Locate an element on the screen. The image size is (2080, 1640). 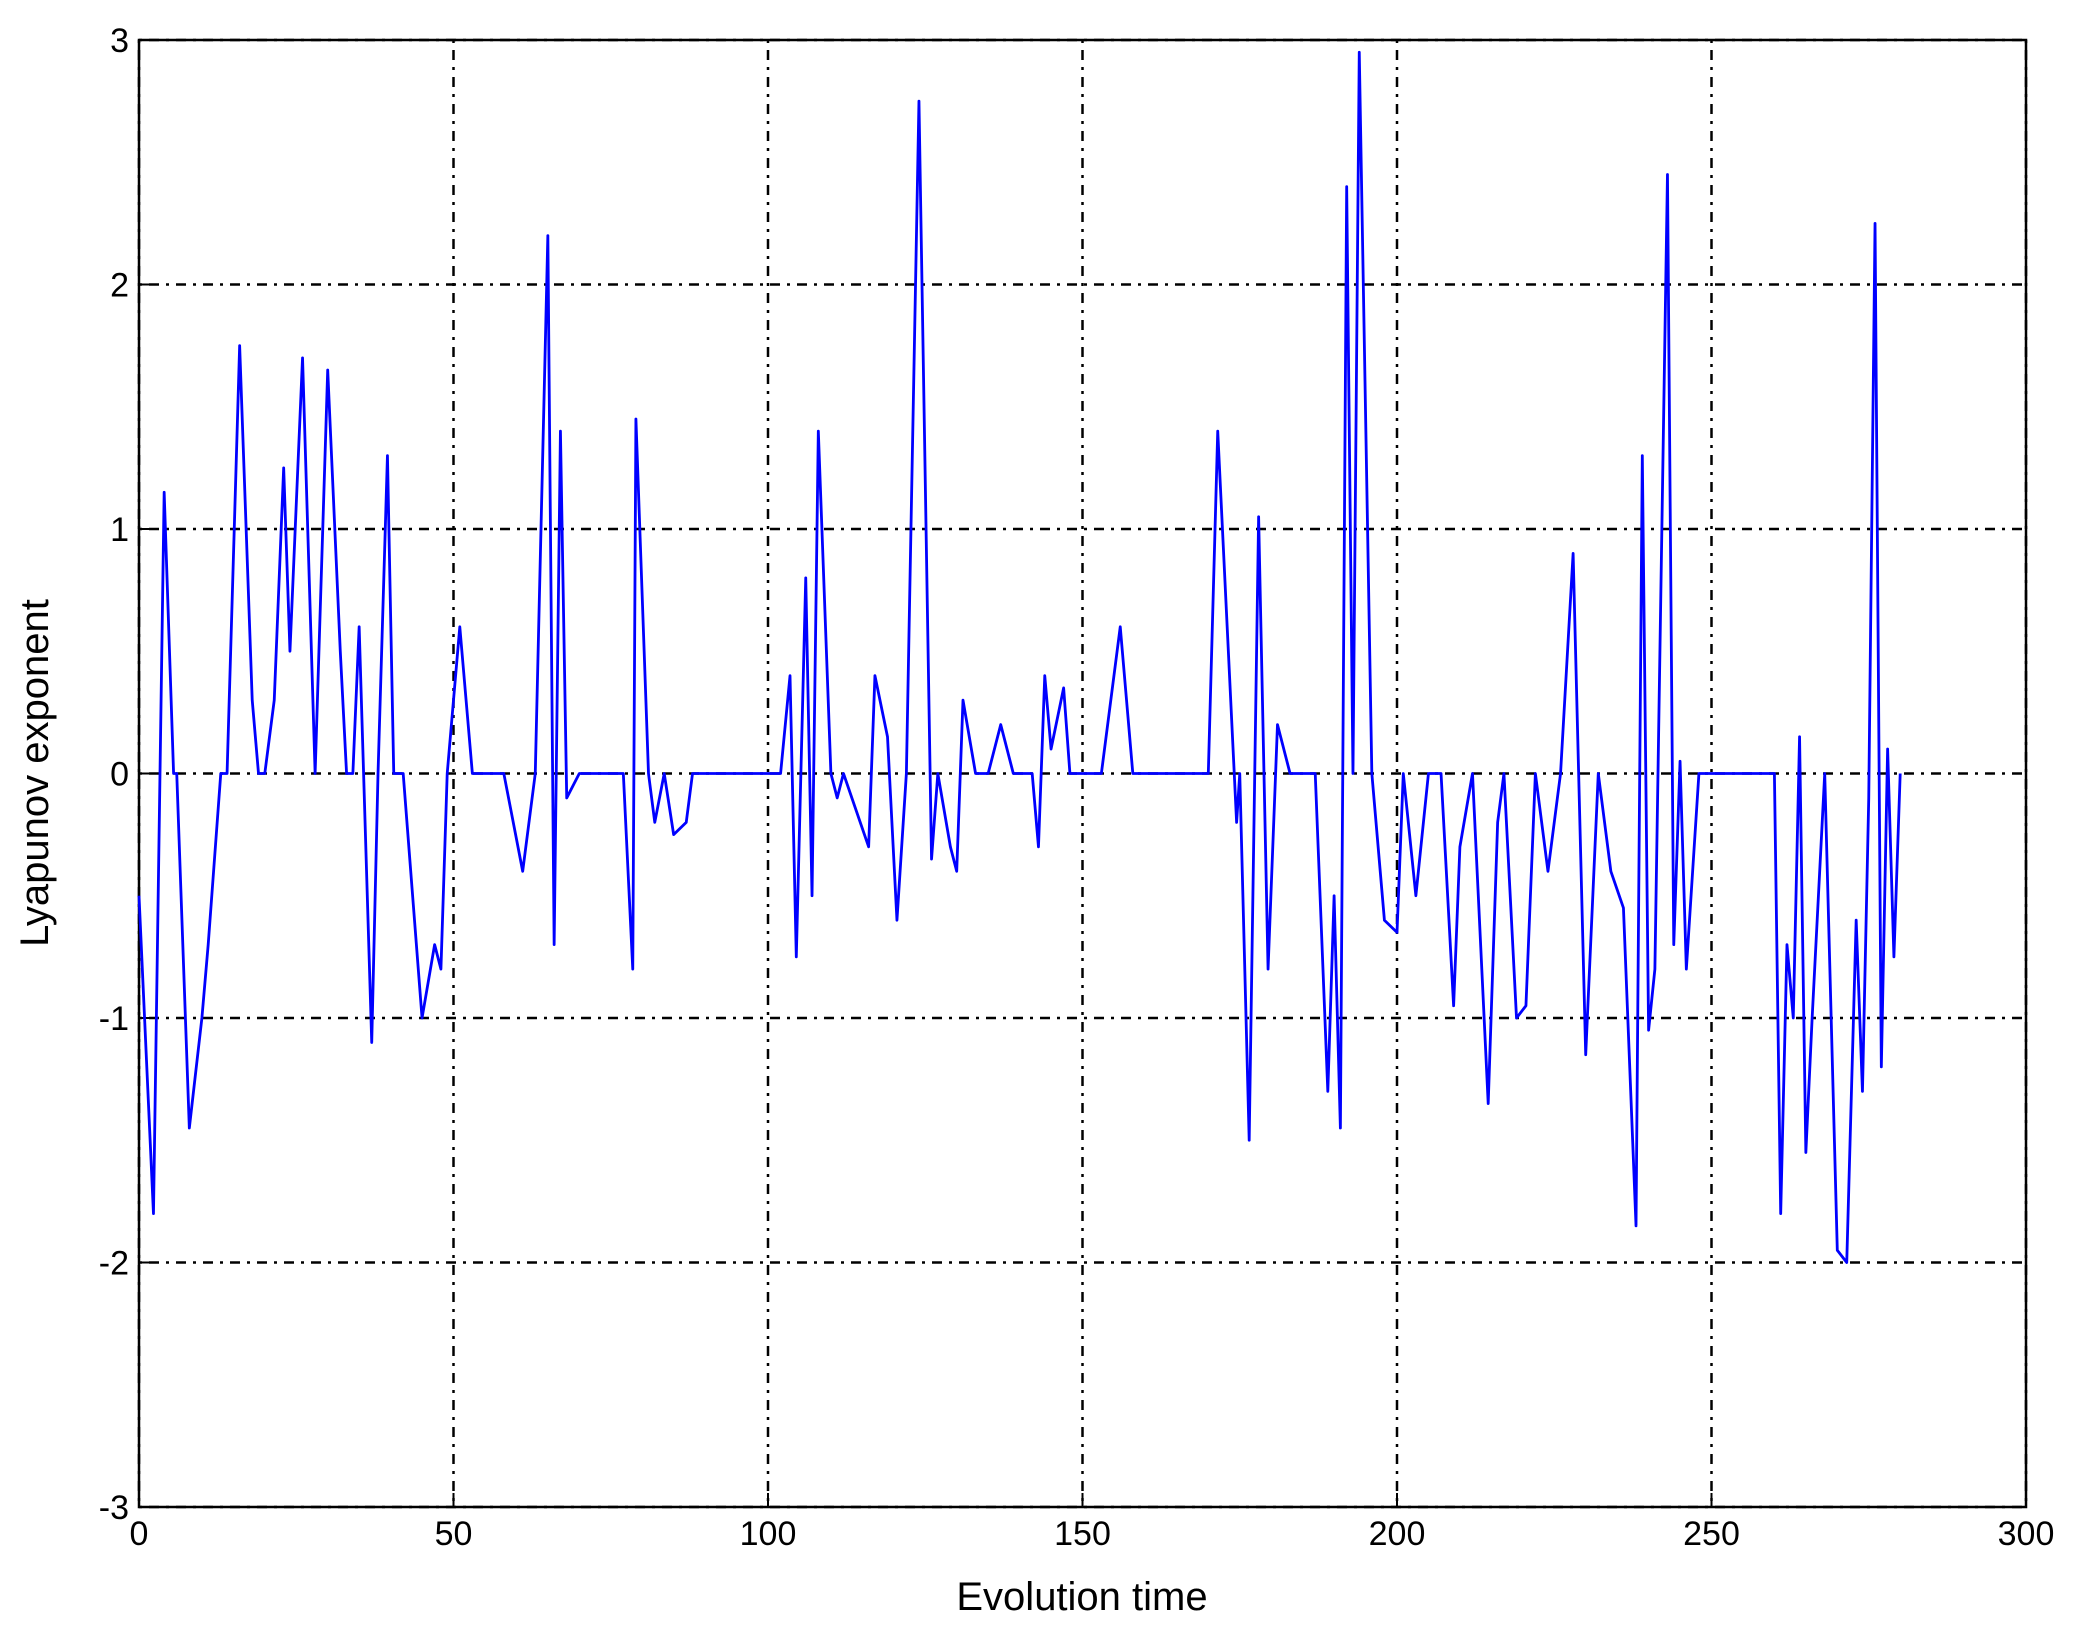
x-tick-label: 0 is located at coordinates (139, 1534).